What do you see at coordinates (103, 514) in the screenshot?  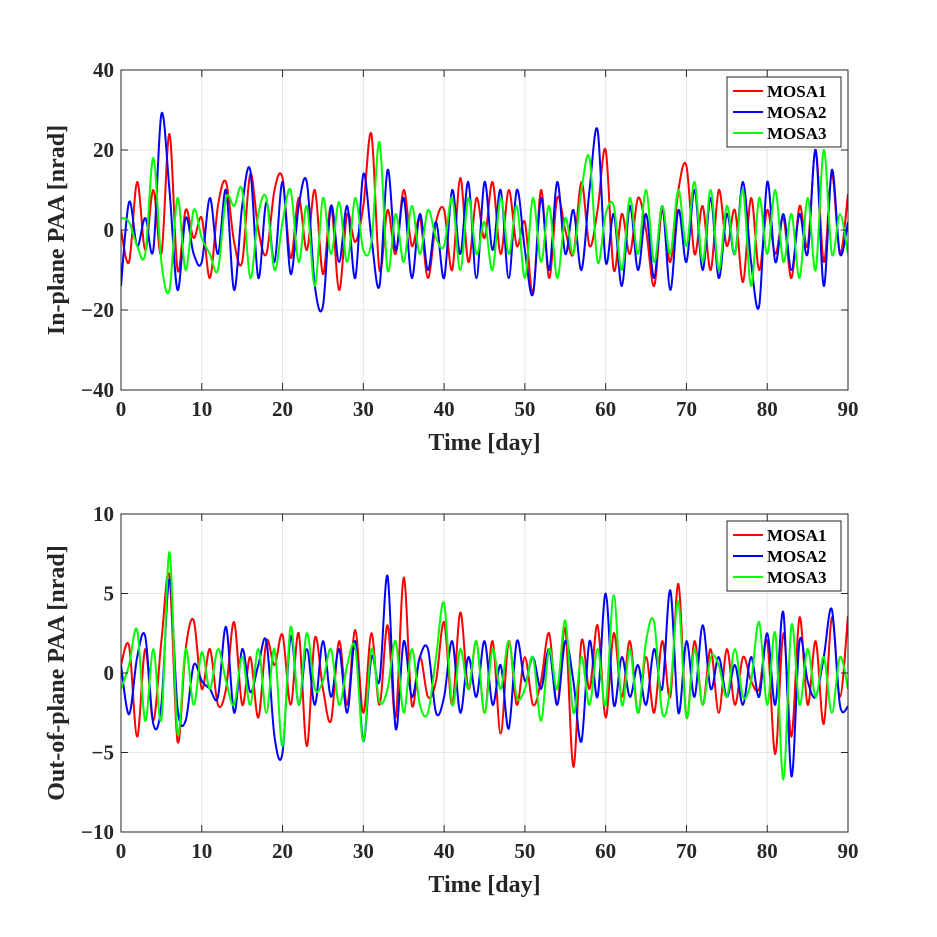 I see `y-tick-label: 10` at bounding box center [103, 514].